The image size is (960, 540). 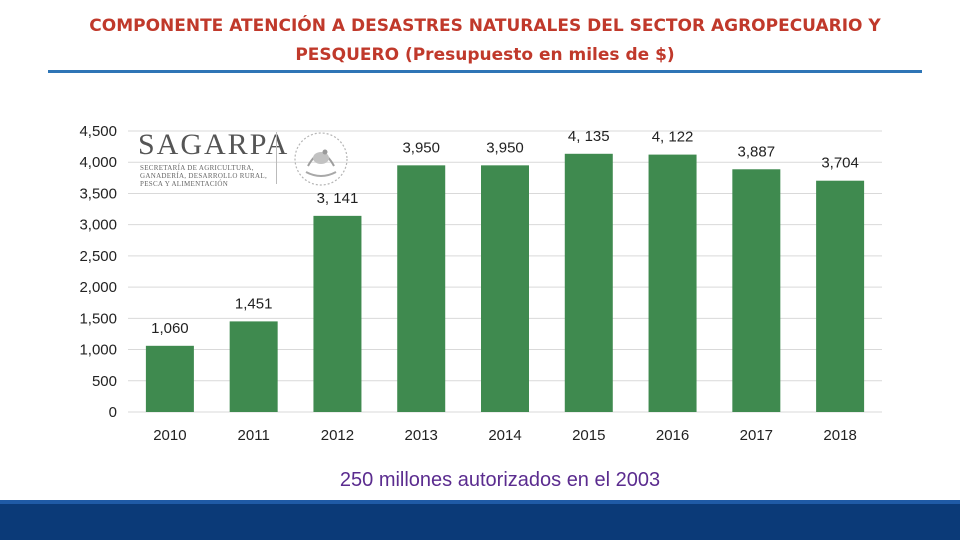 What do you see at coordinates (337, 313) in the screenshot?
I see `bar-2012` at bounding box center [337, 313].